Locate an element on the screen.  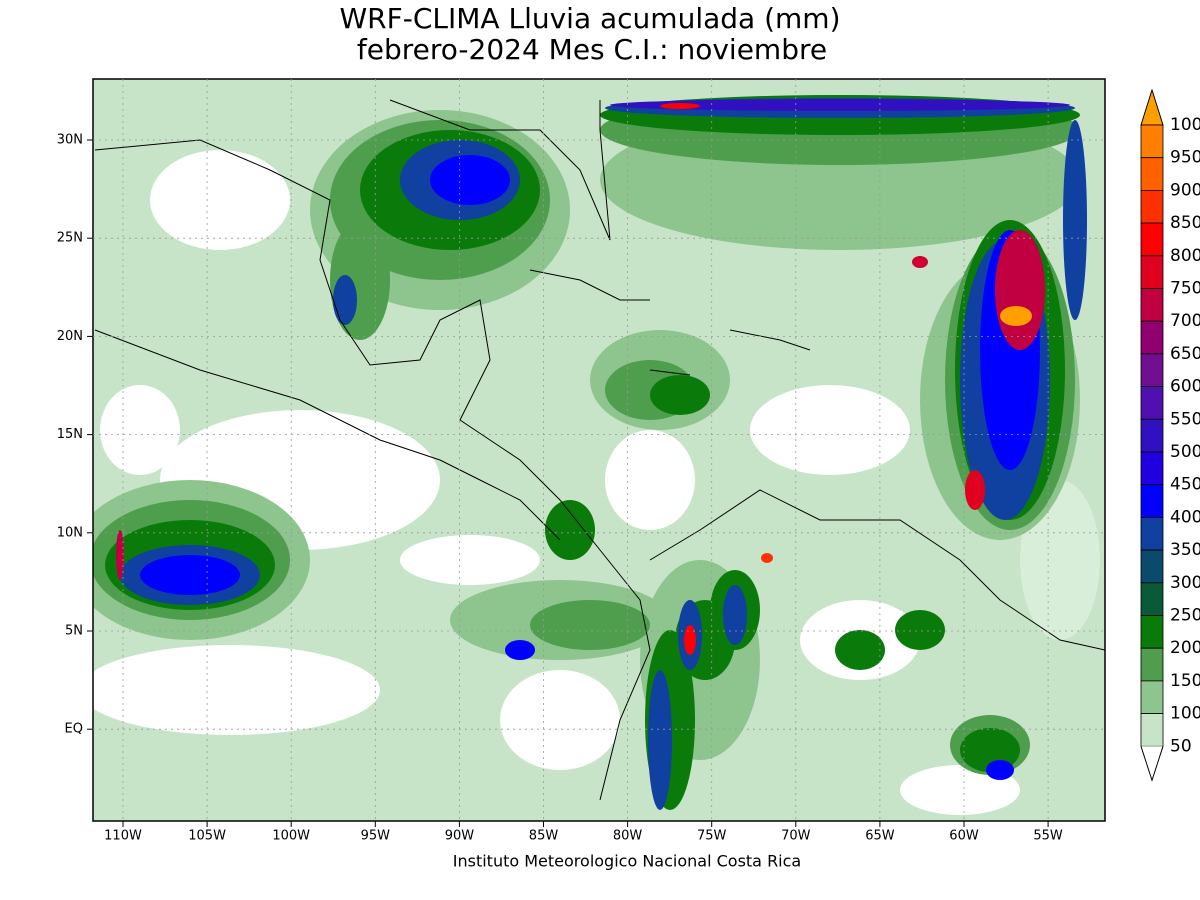
lat-label: 20N is located at coordinates (70, 336).